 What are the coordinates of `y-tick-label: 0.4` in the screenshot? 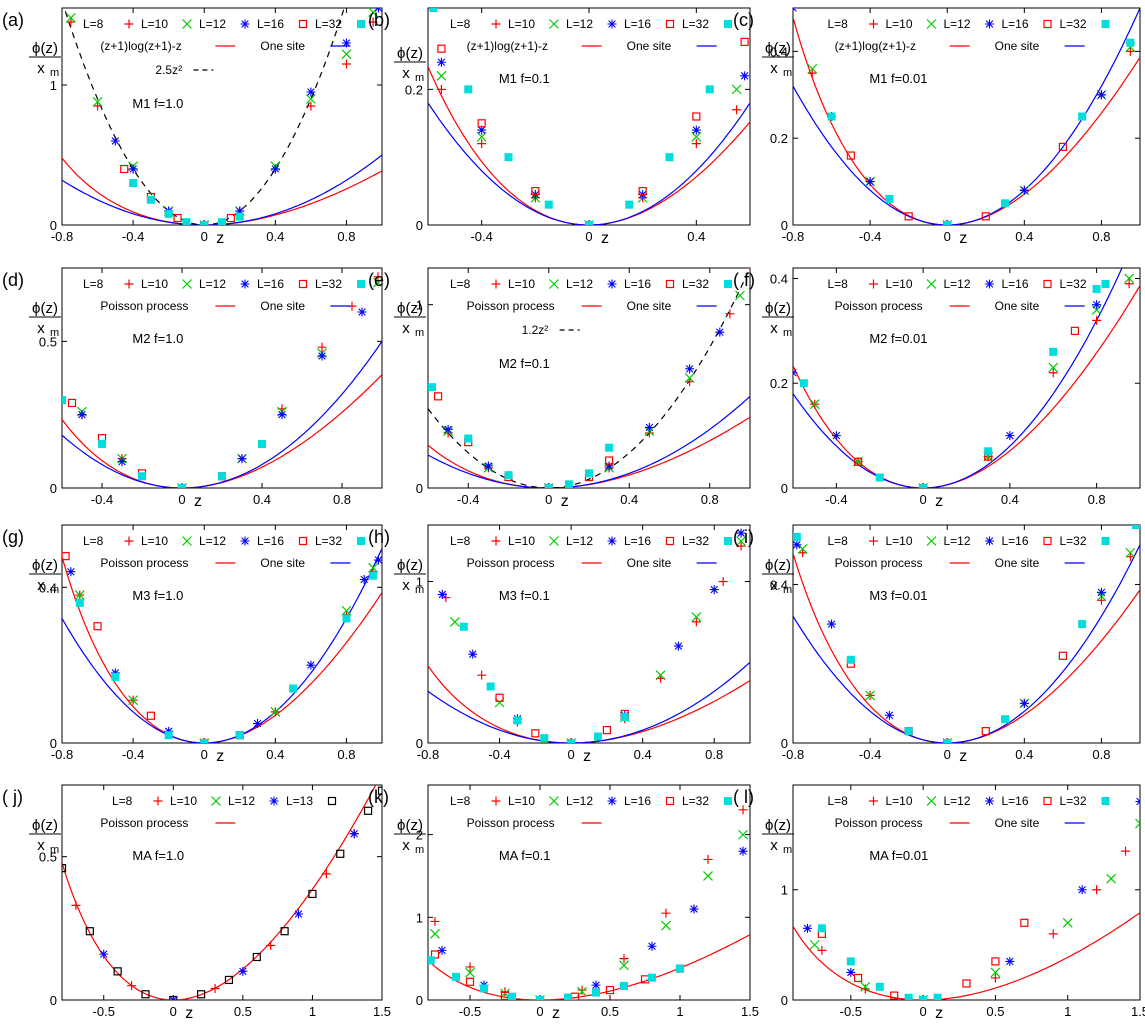 It's located at (48, 587).